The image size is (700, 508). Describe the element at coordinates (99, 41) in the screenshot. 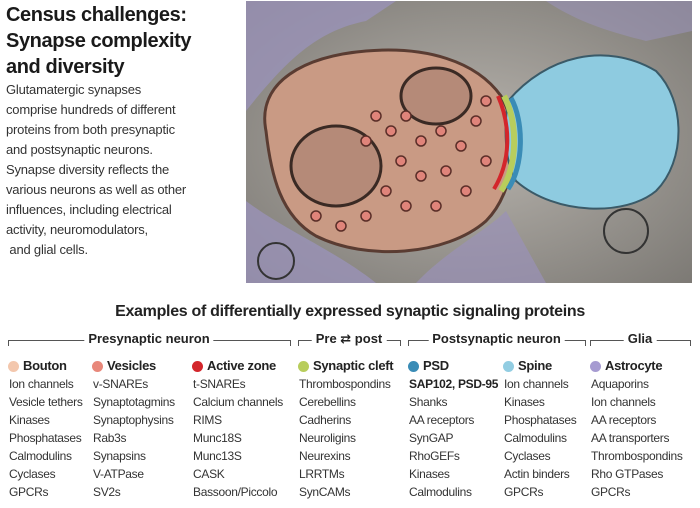

I see `title-line: Synapse complexity` at that location.